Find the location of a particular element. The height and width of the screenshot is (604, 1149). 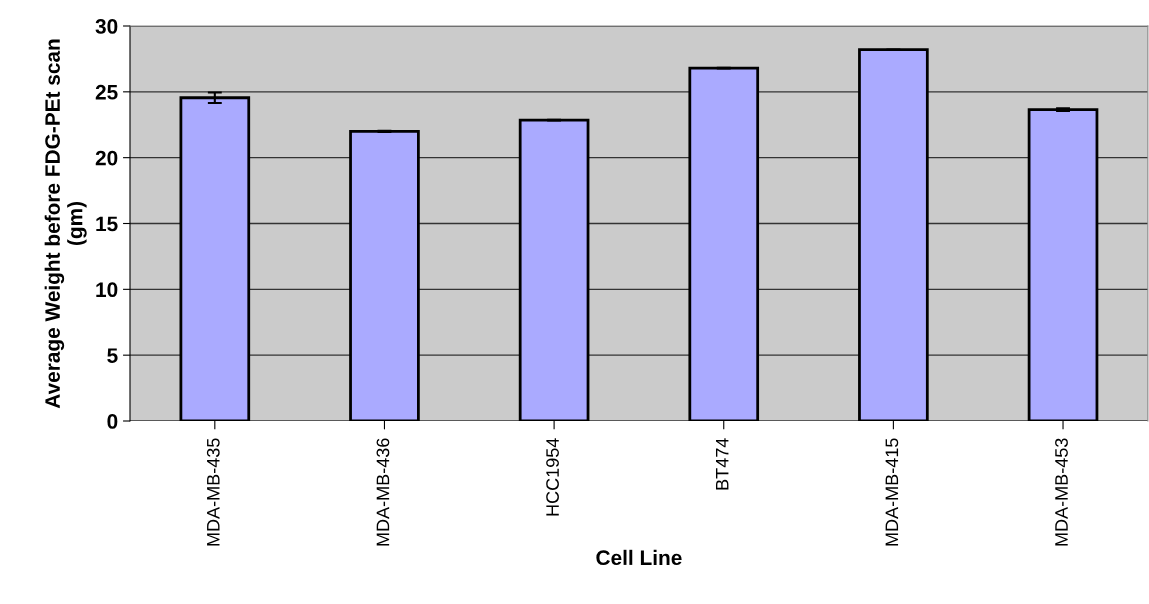

x-tick-label: MDA-MB-415 is located at coordinates (892, 492).